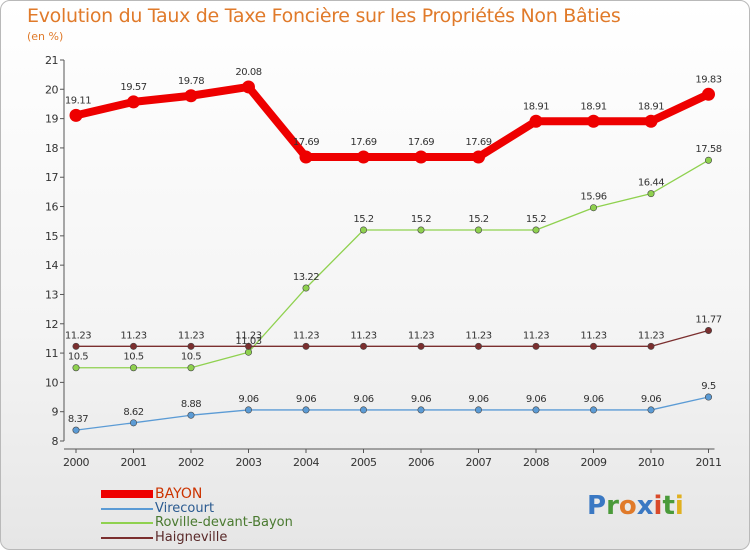 The width and height of the screenshot is (750, 550). I want to click on logo-letter: r, so click(612, 506).